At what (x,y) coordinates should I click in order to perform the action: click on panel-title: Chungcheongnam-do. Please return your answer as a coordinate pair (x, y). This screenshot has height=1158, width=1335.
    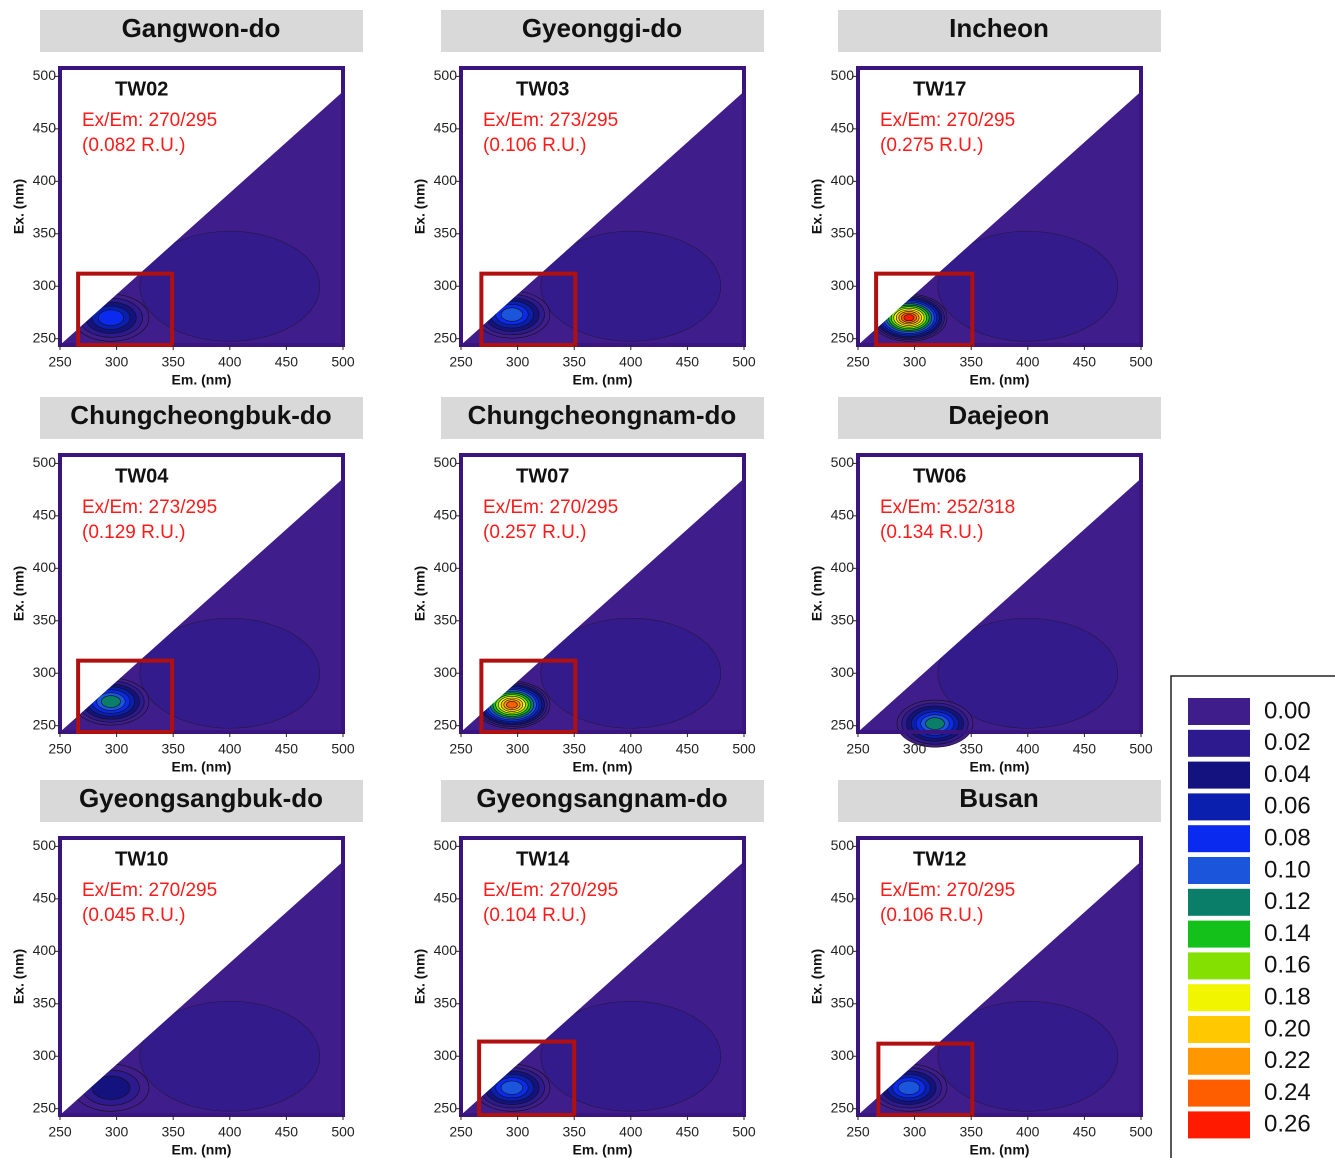
    Looking at the image, I should click on (602, 415).